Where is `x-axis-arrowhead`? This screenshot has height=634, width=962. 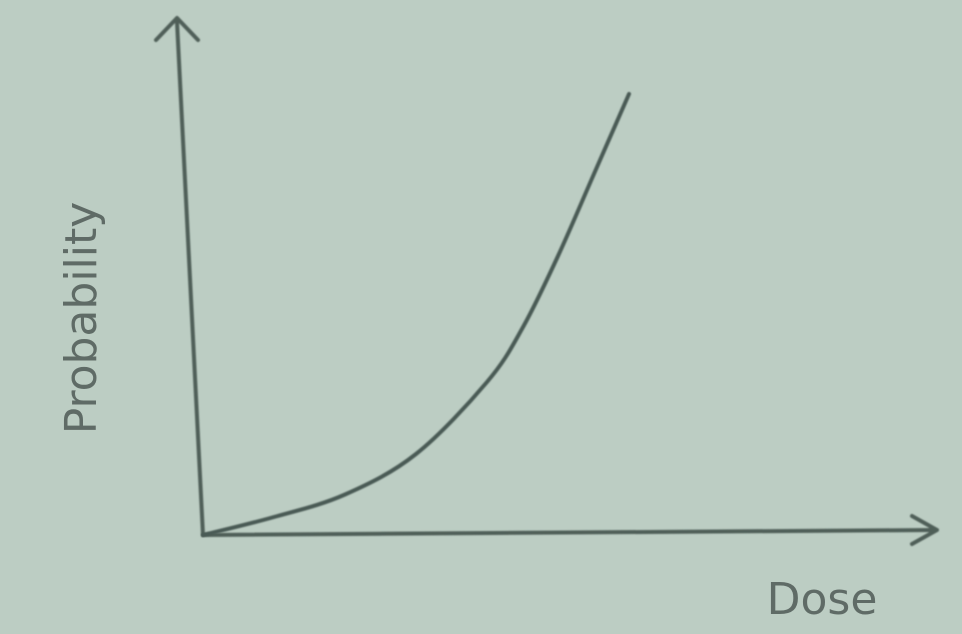
x-axis-arrowhead is located at coordinates (924, 530).